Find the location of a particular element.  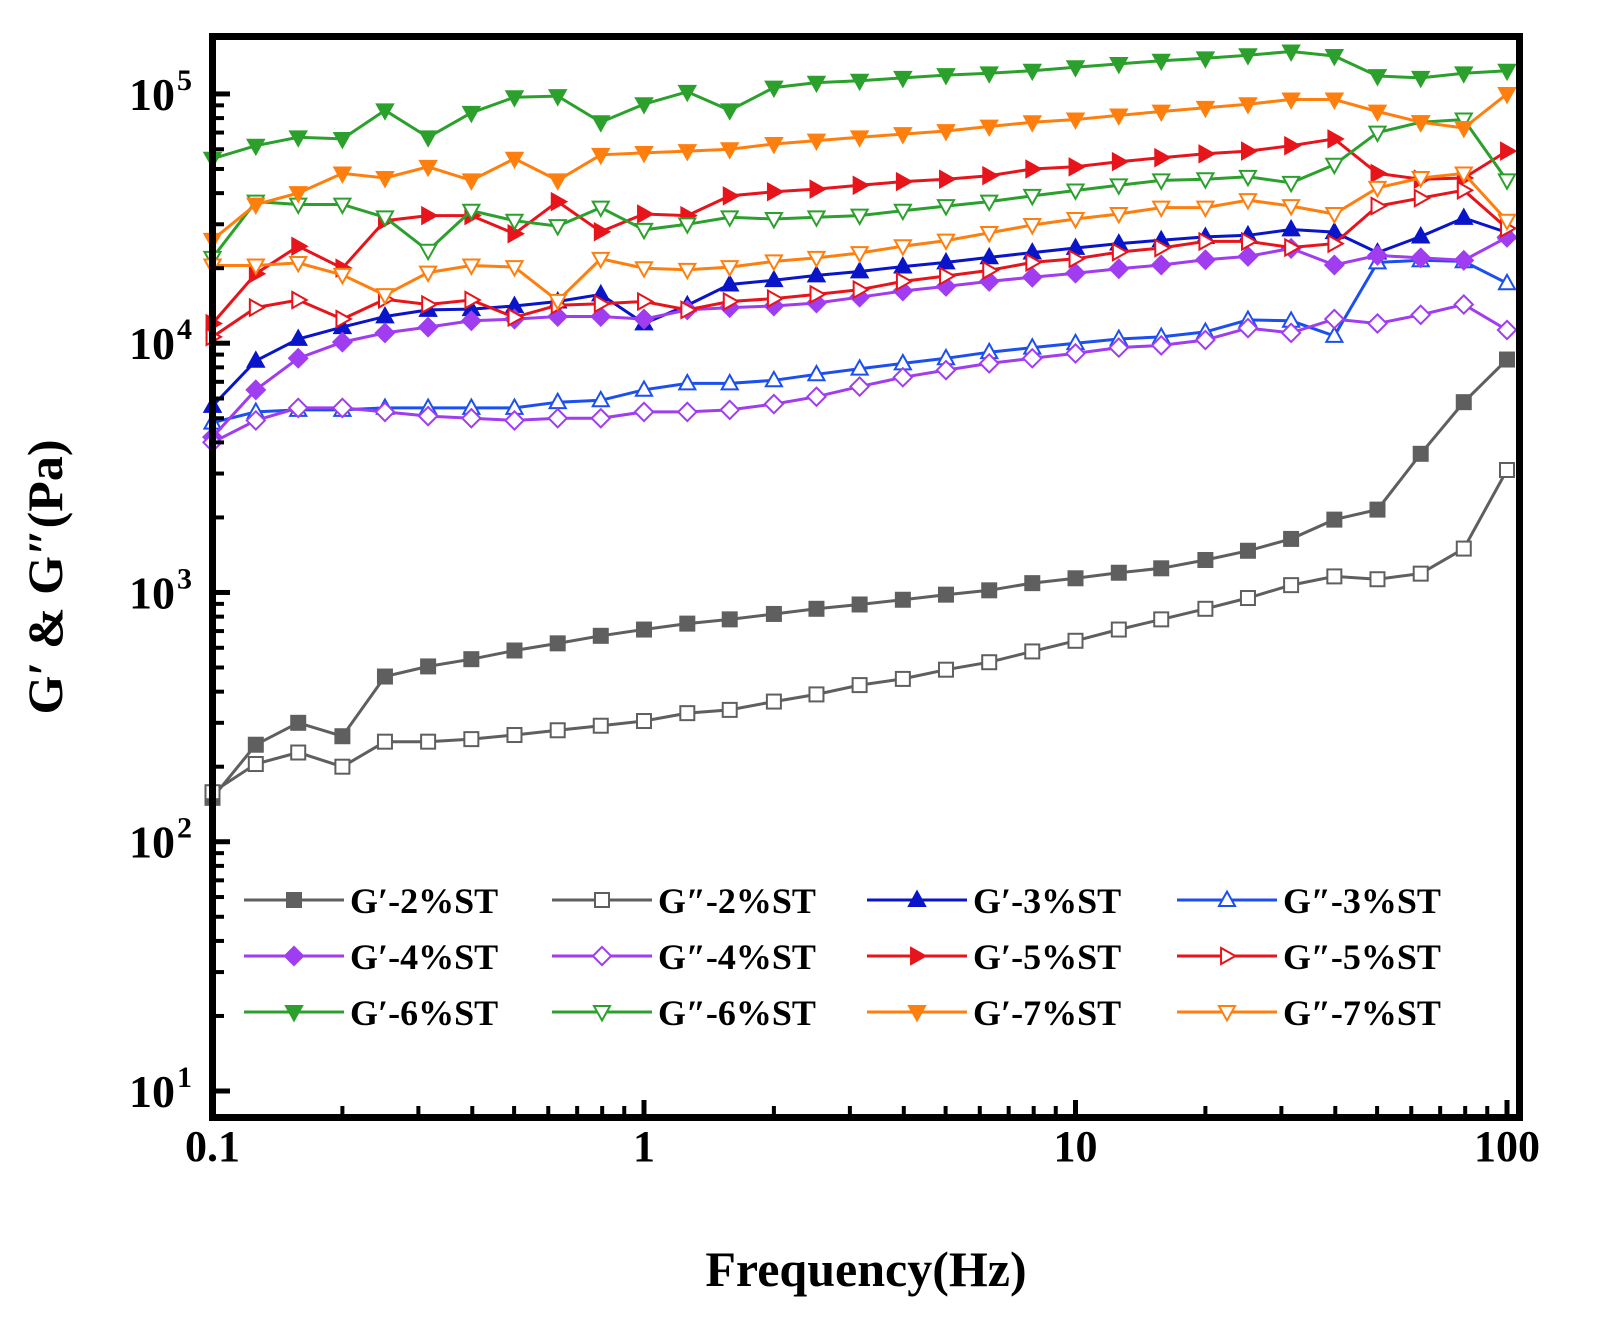

legend-item-g-prime-7pctst: G′-7%ST is located at coordinates (994, 1013).